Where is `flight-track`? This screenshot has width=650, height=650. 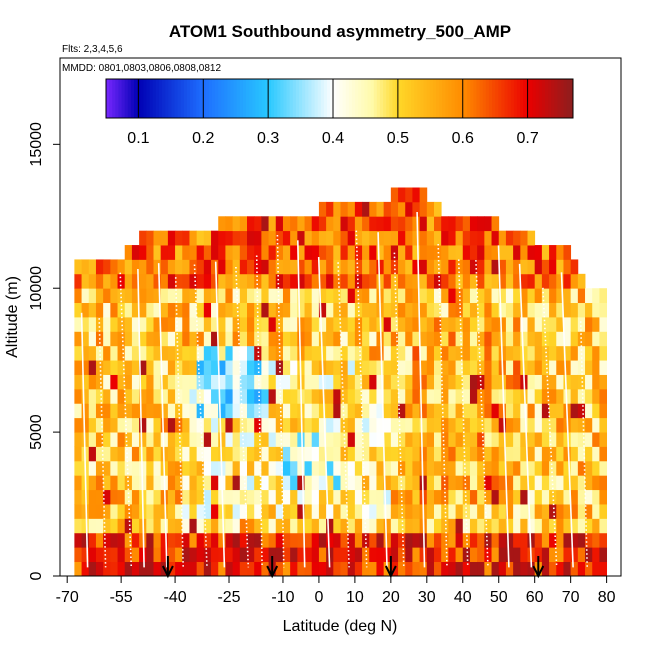
flight-track is located at coordinates (463, 413).